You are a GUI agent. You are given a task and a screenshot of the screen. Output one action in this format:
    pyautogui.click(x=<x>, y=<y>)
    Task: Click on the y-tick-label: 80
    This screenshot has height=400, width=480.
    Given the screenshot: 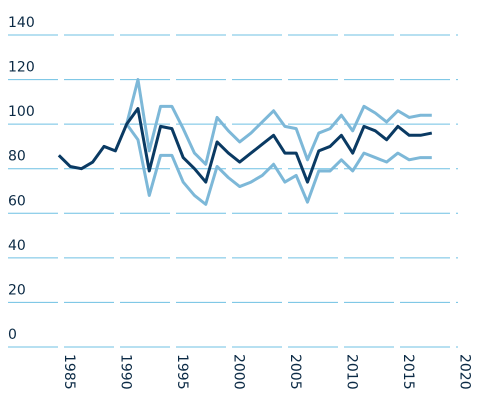 What is the action you would take?
    pyautogui.click(x=17, y=157)
    